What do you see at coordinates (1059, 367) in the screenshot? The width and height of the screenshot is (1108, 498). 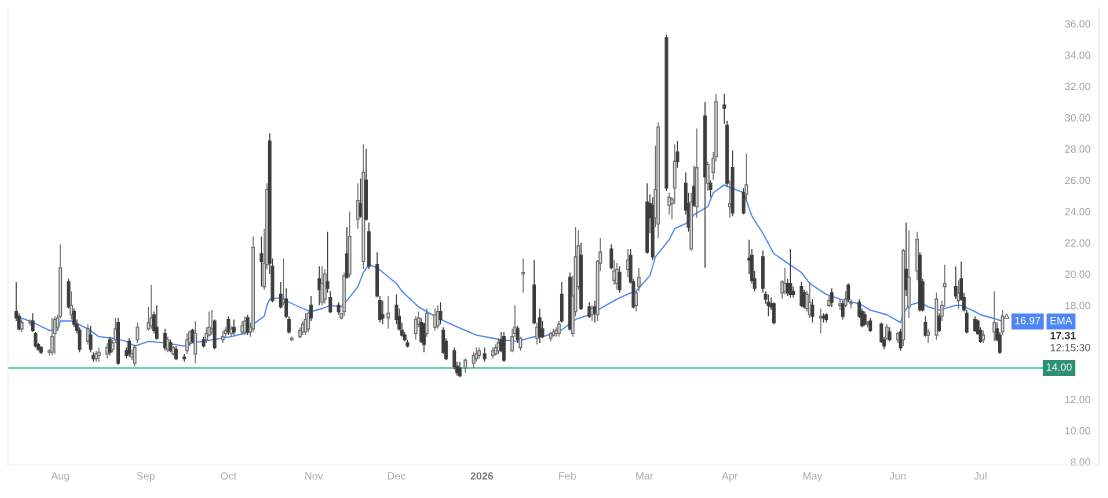 I see `ref-line-label: 14.00` at bounding box center [1059, 367].